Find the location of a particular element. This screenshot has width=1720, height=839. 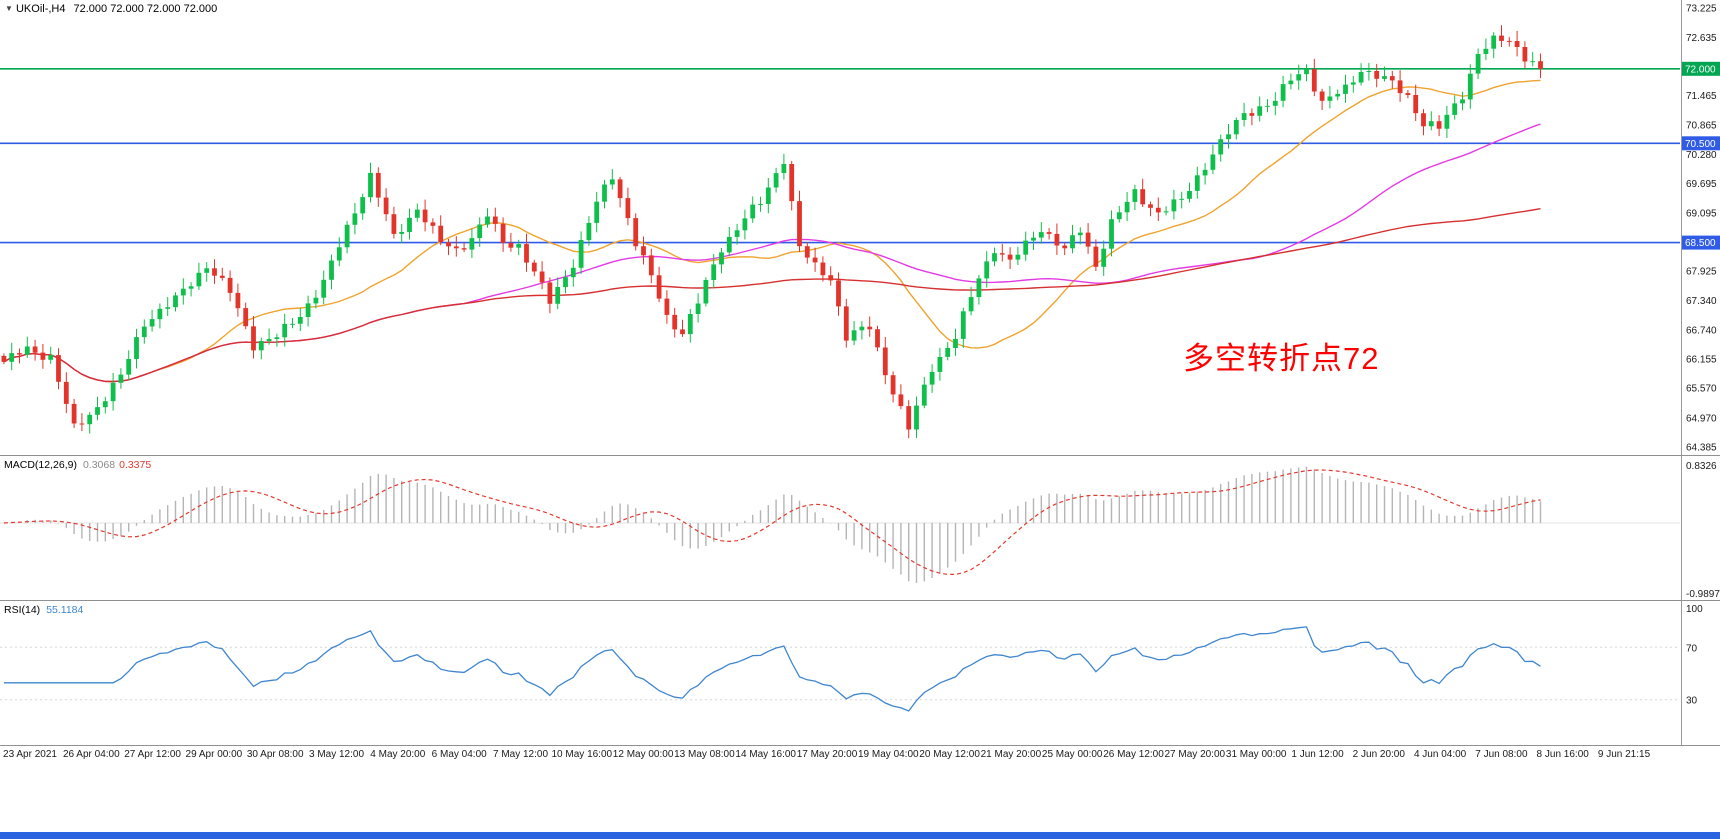

svg-text: 70.500 is located at coordinates (1700, 144).